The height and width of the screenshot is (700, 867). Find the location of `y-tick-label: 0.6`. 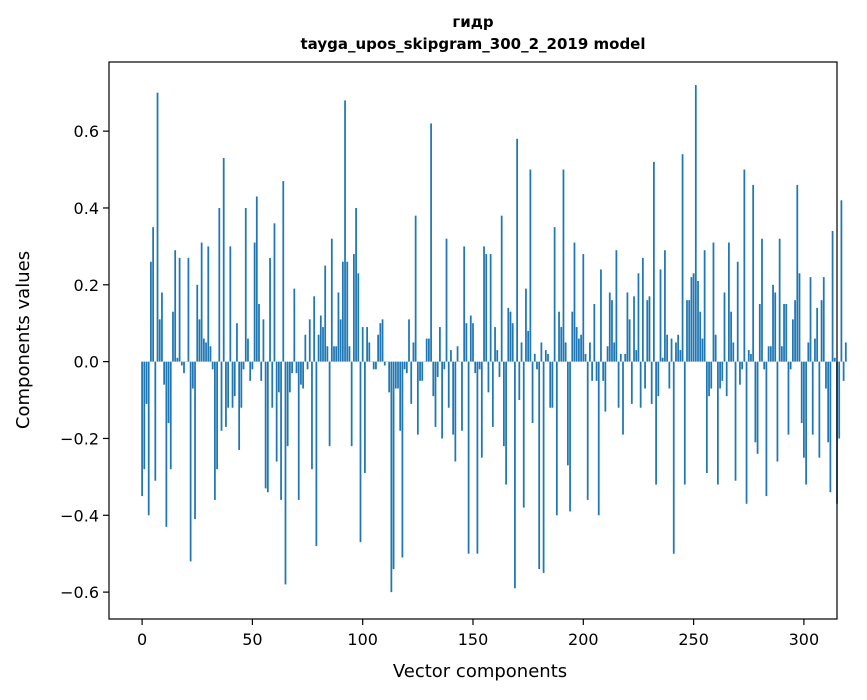

y-tick-label: 0.6 is located at coordinates (86, 131).